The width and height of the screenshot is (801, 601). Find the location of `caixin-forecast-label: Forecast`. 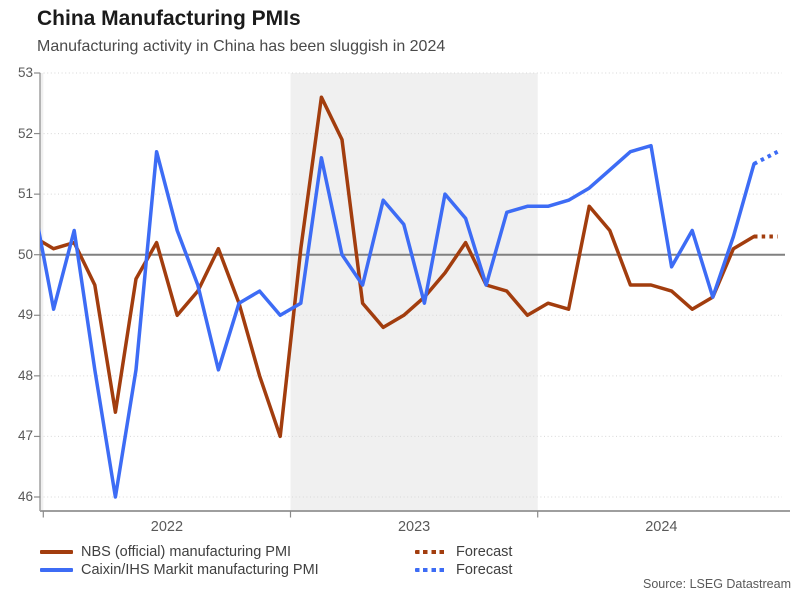

caixin-forecast-label: Forecast is located at coordinates (484, 570).